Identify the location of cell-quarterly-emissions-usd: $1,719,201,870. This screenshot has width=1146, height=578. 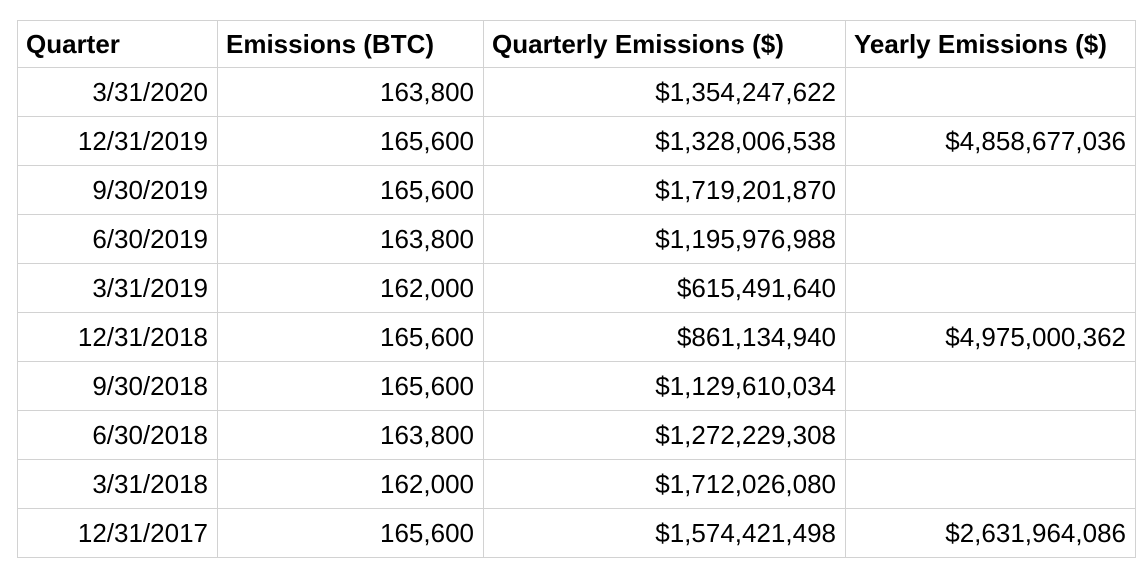
(664, 190).